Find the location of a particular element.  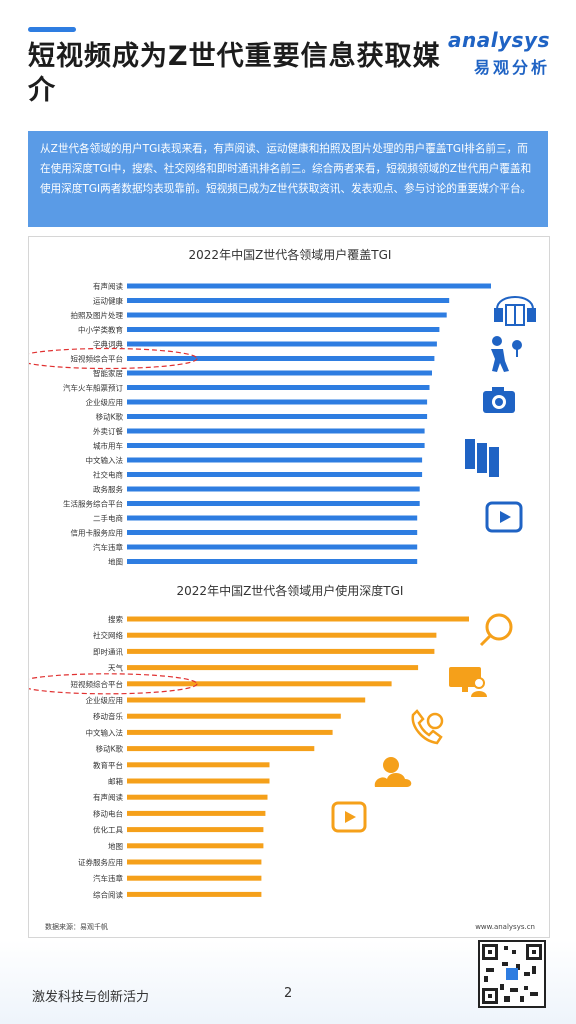

page-title: 短视频成为Z世代重要信息获取媒介 is located at coordinates (234, 73).